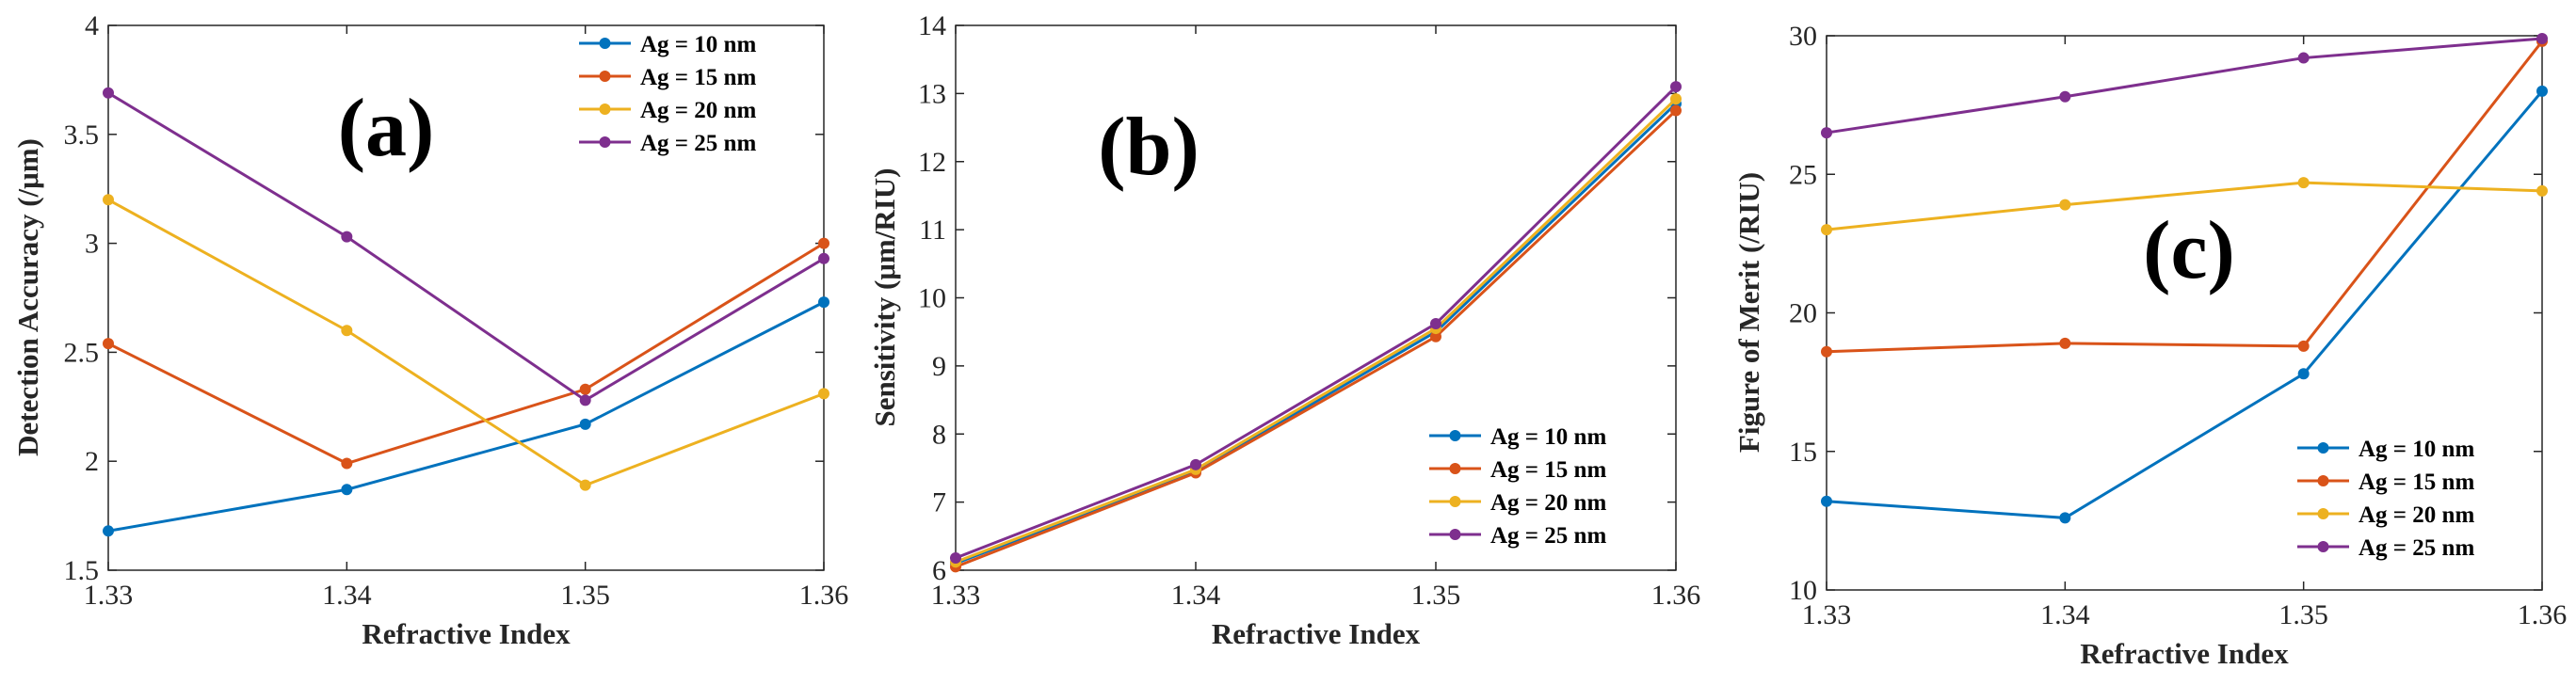  What do you see at coordinates (884, 296) in the screenshot?
I see `y-axis-label: Sensitivity (μm/RIU)` at bounding box center [884, 296].